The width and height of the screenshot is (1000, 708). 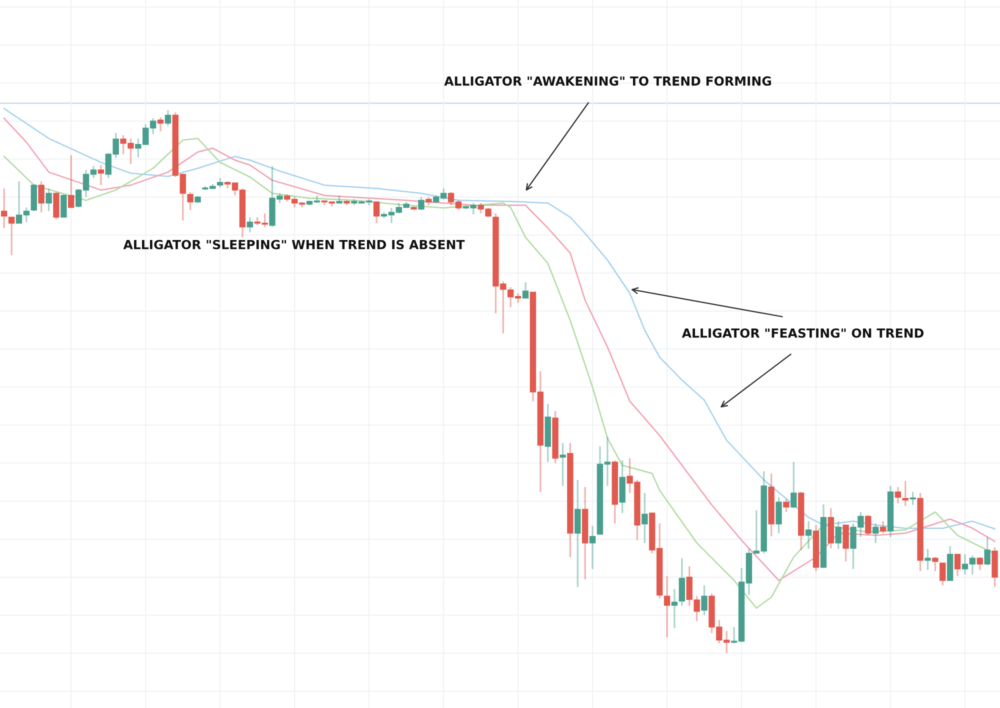 I want to click on annotation: ALLIGATOR "FEASTING" ON TREND, so click(x=803, y=333).